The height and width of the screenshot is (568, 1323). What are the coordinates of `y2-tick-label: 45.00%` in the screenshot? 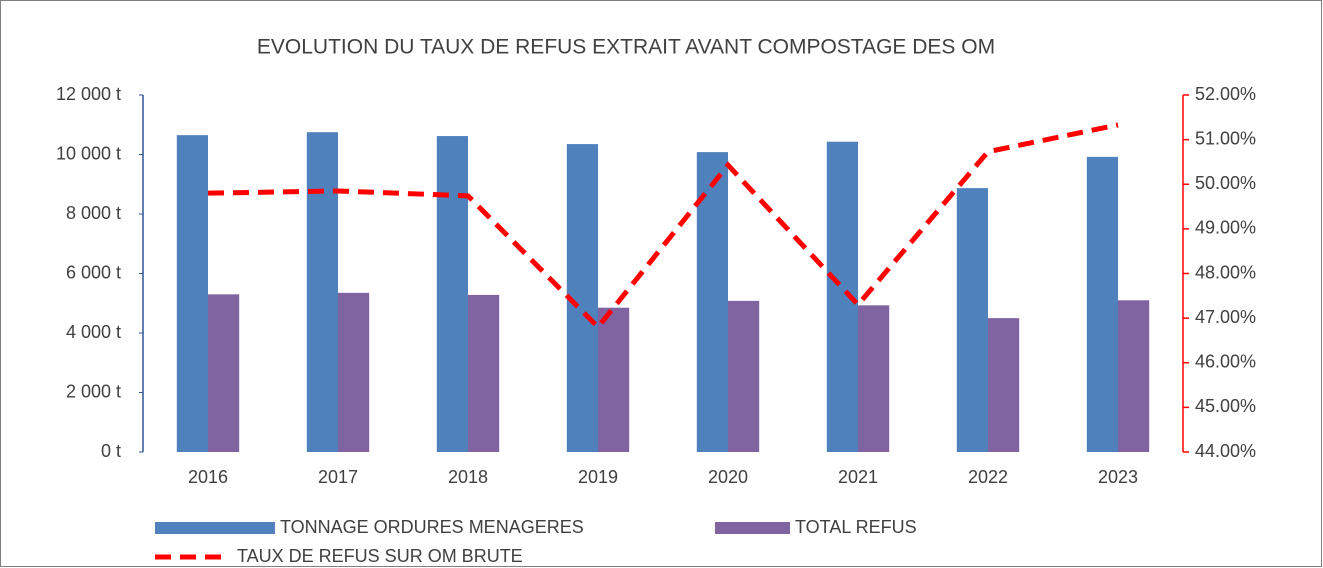 It's located at (1225, 406).